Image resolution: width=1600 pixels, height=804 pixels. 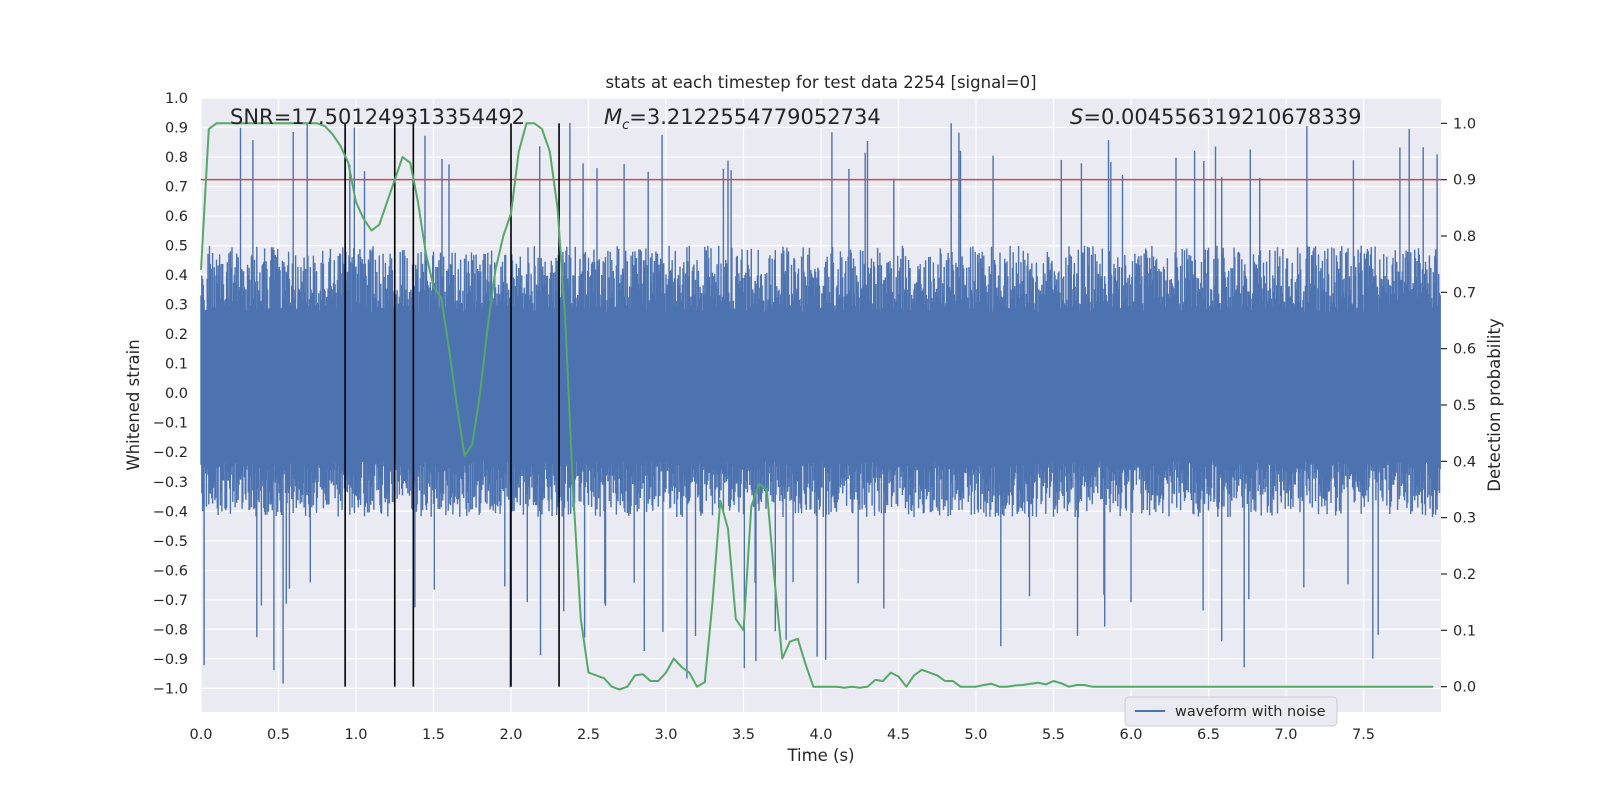 What do you see at coordinates (588, 735) in the screenshot?
I see `x-tick-label: 2.5` at bounding box center [588, 735].